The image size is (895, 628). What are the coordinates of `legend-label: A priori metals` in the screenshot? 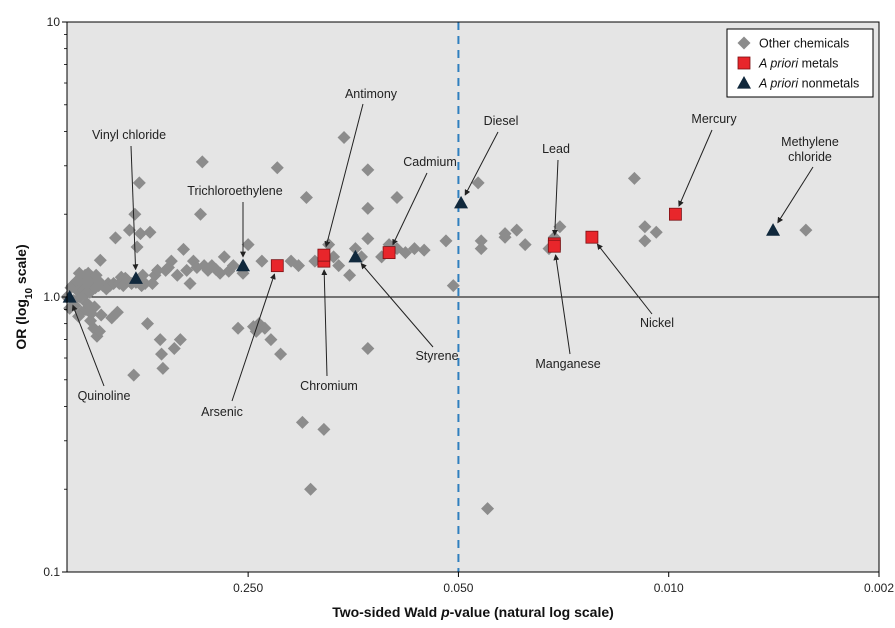 It's located at (798, 64).